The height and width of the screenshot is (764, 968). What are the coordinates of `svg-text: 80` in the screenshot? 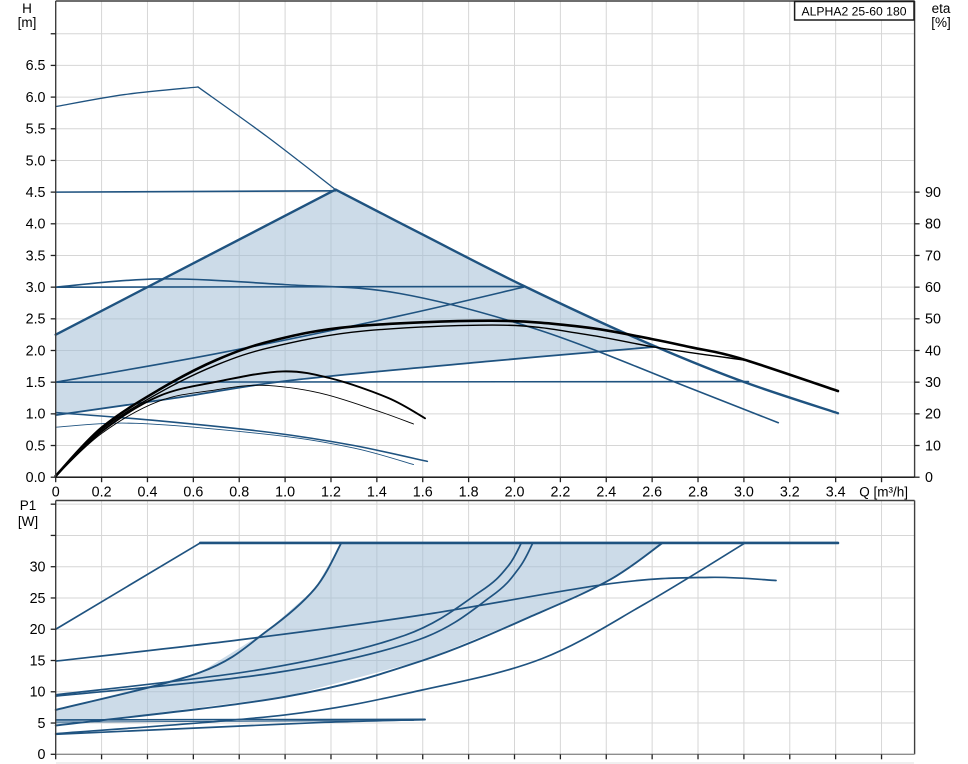 It's located at (933, 225).